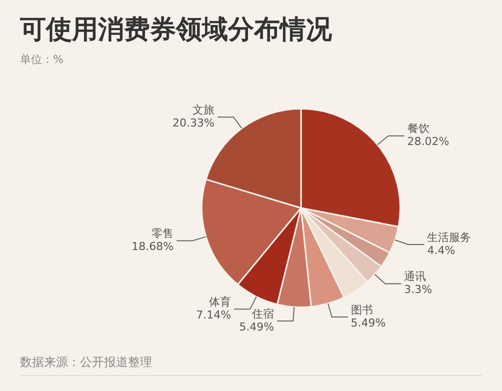 Image resolution: width=502 pixels, height=391 pixels. I want to click on slice-label: 餐饮, so click(418, 129).